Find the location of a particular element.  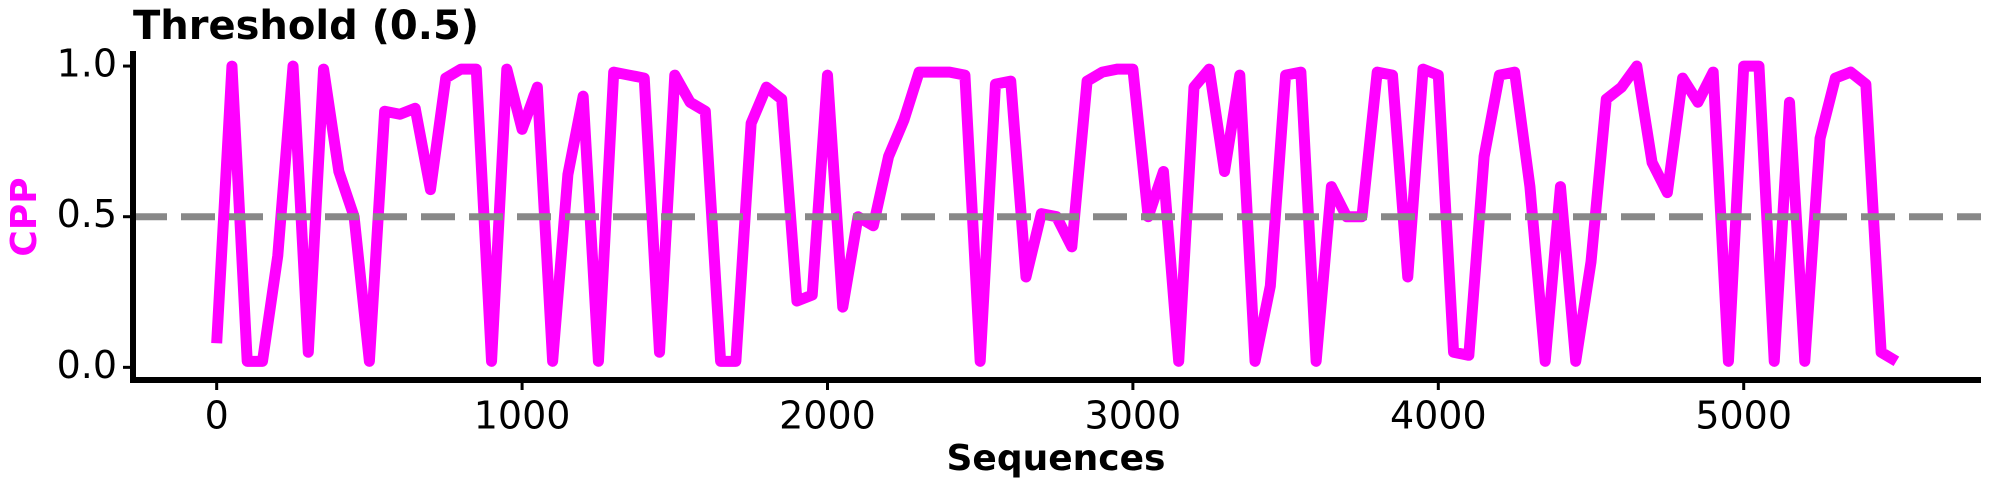

y-tick-label: 1.0 is located at coordinates (87, 64).